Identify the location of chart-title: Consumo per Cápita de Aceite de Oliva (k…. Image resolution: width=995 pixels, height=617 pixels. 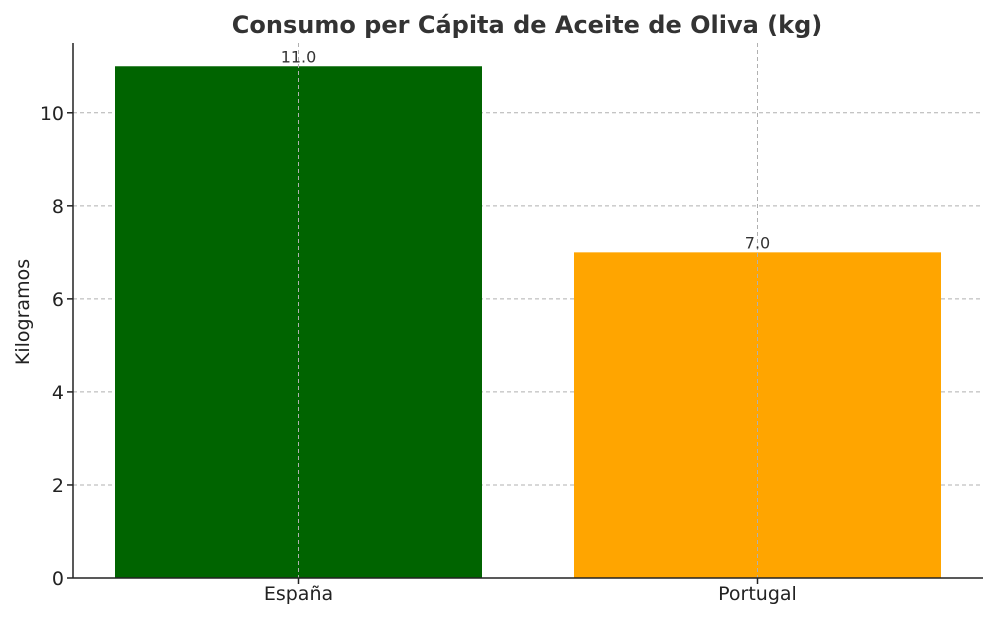
(527, 25).